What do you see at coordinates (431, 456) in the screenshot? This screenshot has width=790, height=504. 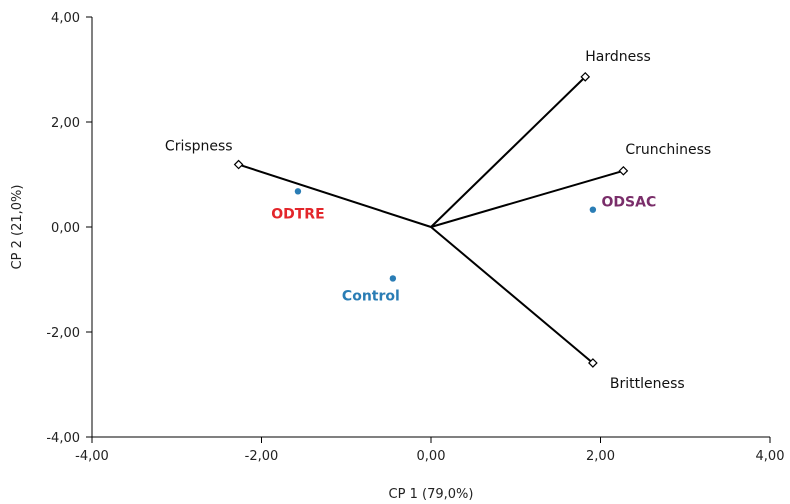 I see `x-tick-label: 0,00` at bounding box center [431, 456].